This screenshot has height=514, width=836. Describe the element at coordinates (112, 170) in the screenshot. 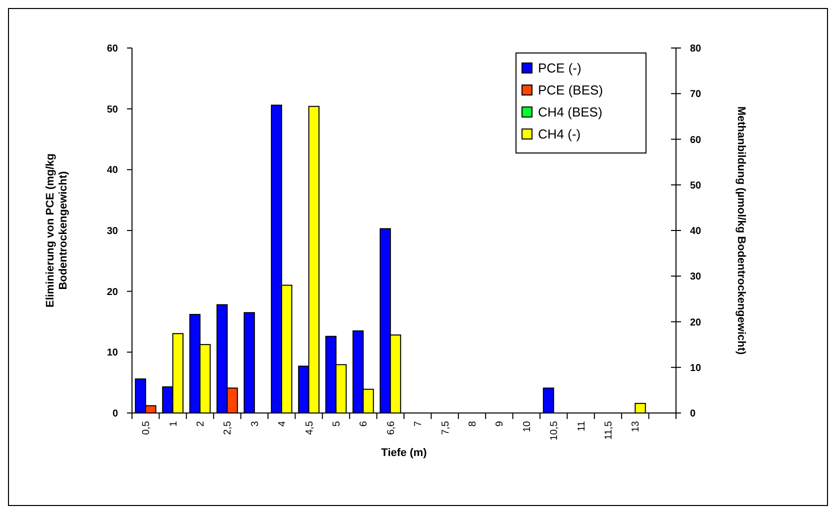

I see `y-tick-label: 40` at that location.